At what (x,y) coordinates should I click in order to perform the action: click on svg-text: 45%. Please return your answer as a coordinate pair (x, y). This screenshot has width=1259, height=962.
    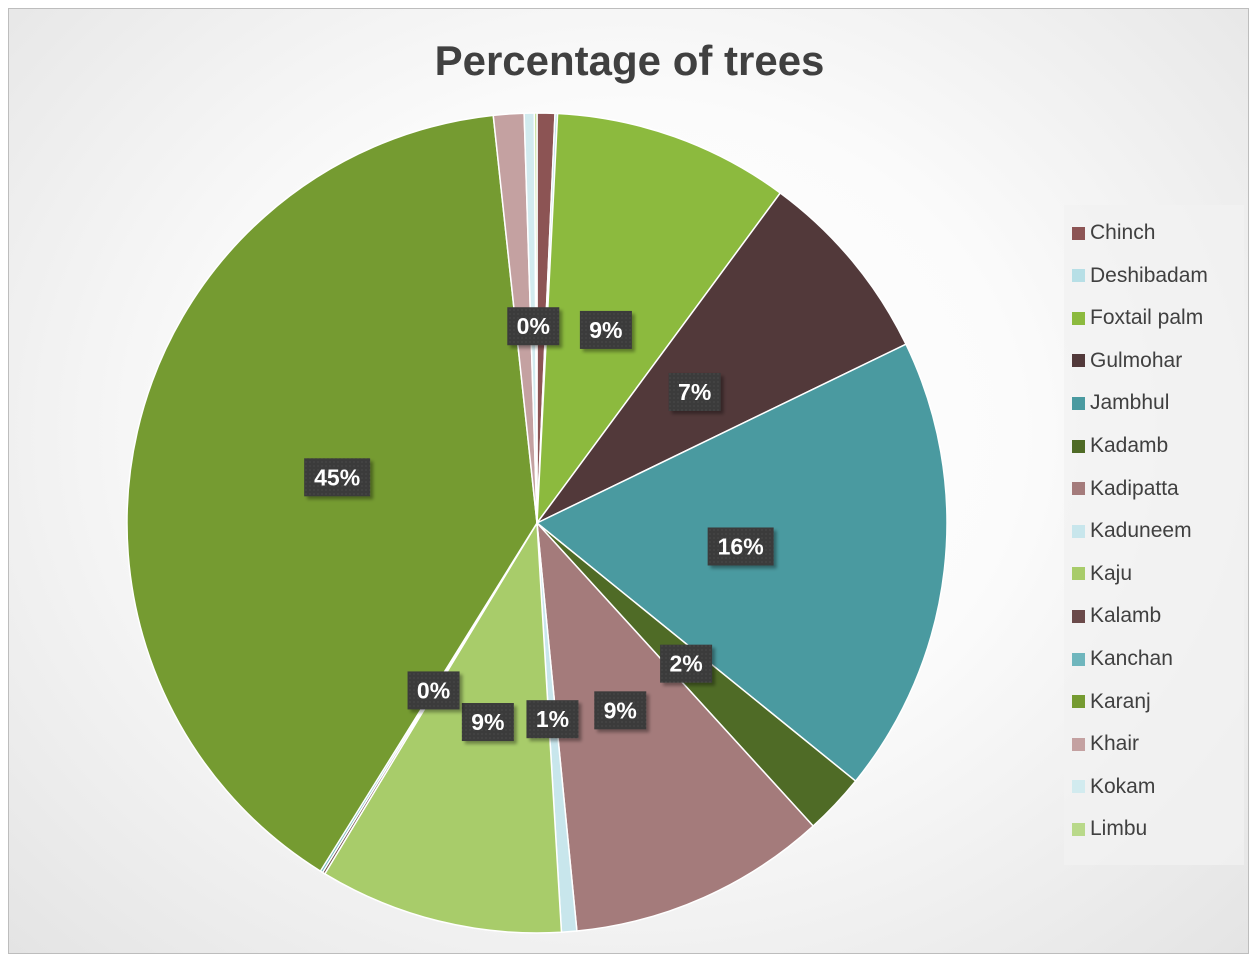
    Looking at the image, I should click on (337, 477).